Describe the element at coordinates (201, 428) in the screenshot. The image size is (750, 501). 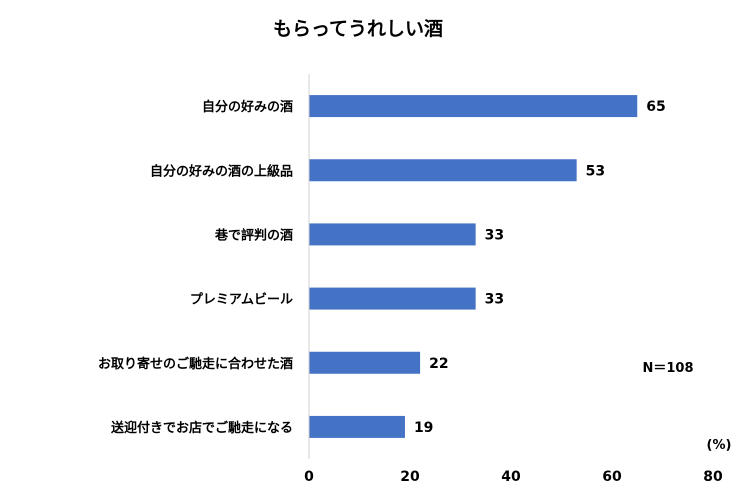
I see `category-label: 送迎付きでお店でご馳走になる` at that location.